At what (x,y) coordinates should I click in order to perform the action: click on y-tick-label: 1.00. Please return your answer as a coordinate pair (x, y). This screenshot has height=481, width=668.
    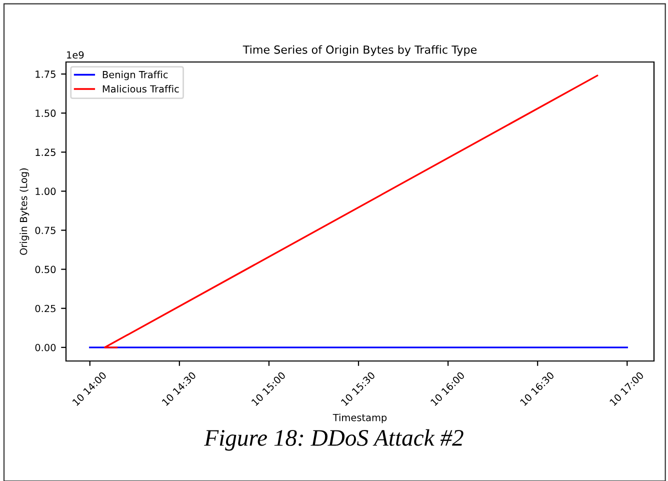
    Looking at the image, I should click on (46, 192).